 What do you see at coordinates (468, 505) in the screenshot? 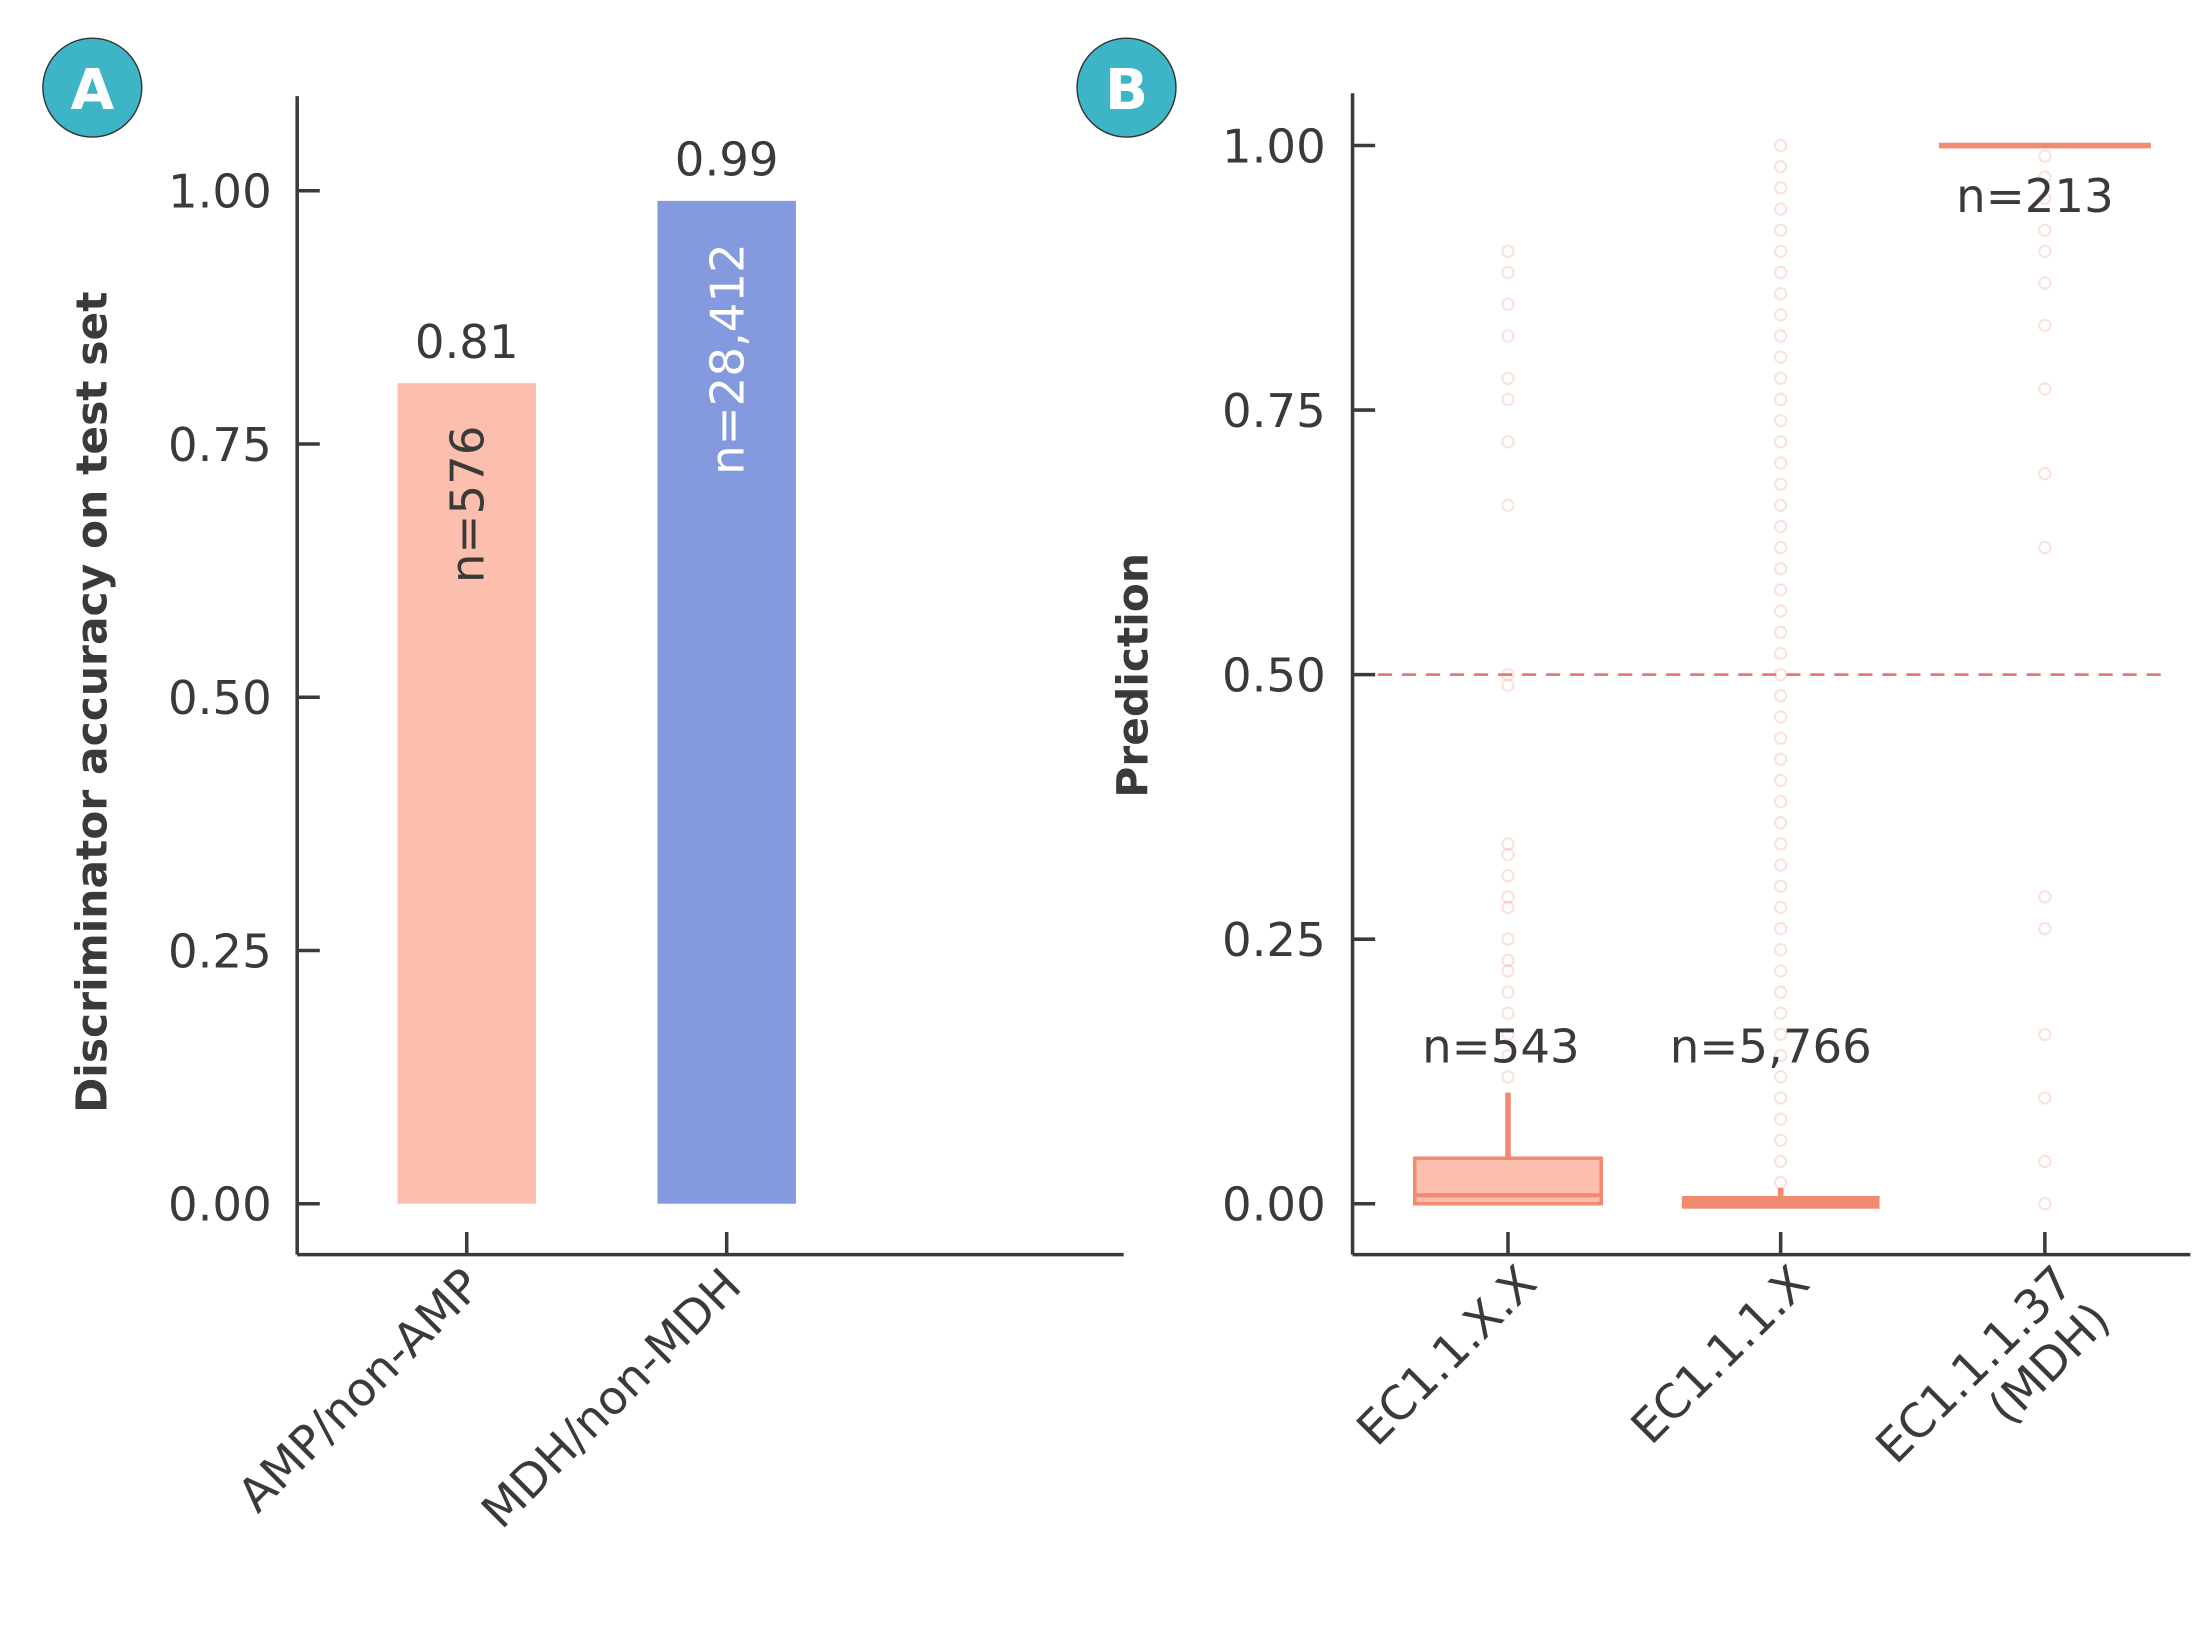
I see `bar-n-label: n=576` at bounding box center [468, 505].